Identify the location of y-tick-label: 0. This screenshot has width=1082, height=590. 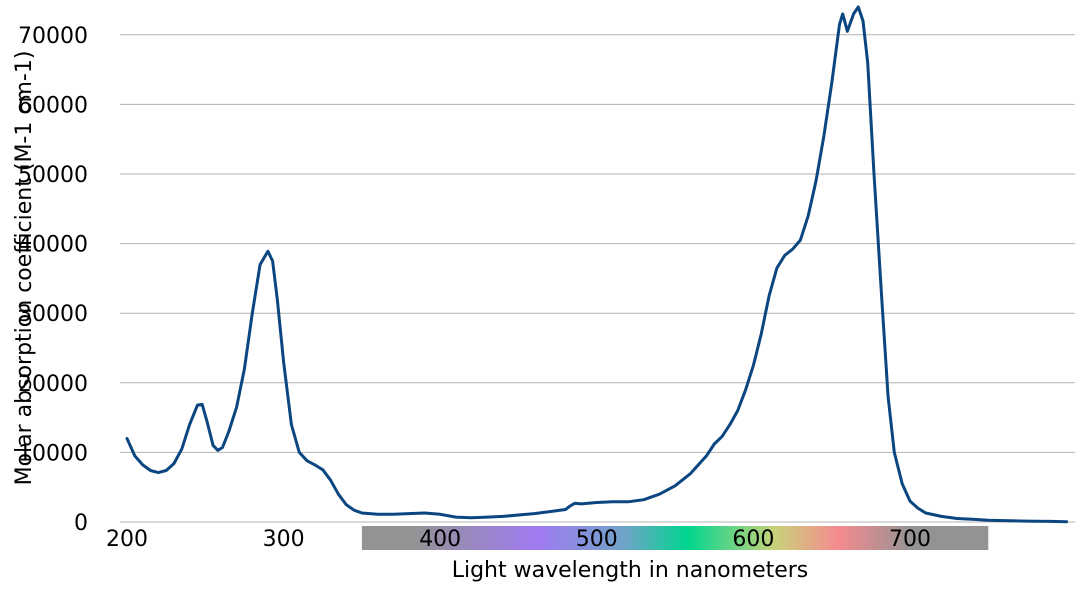
(81, 523).